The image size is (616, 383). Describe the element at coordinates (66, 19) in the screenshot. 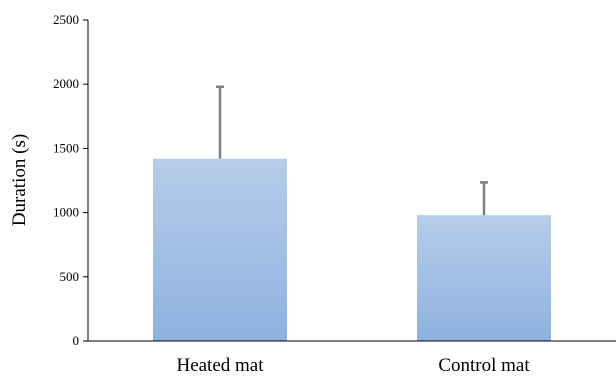

I see `y-tick-label: 2500` at that location.